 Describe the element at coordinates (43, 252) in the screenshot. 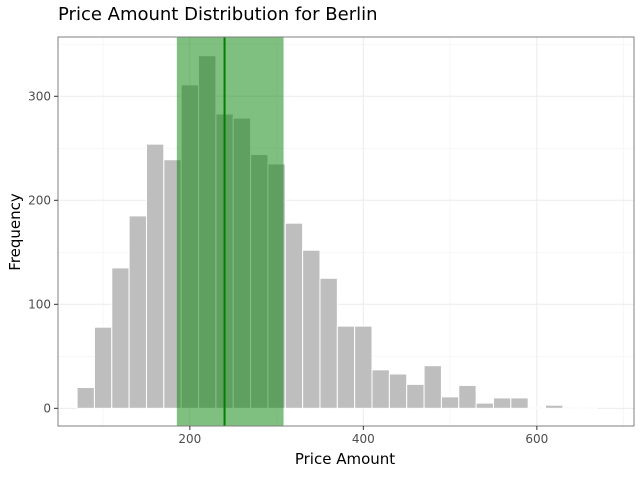

I see `y-axis-ticks: 0 100 200 300` at that location.